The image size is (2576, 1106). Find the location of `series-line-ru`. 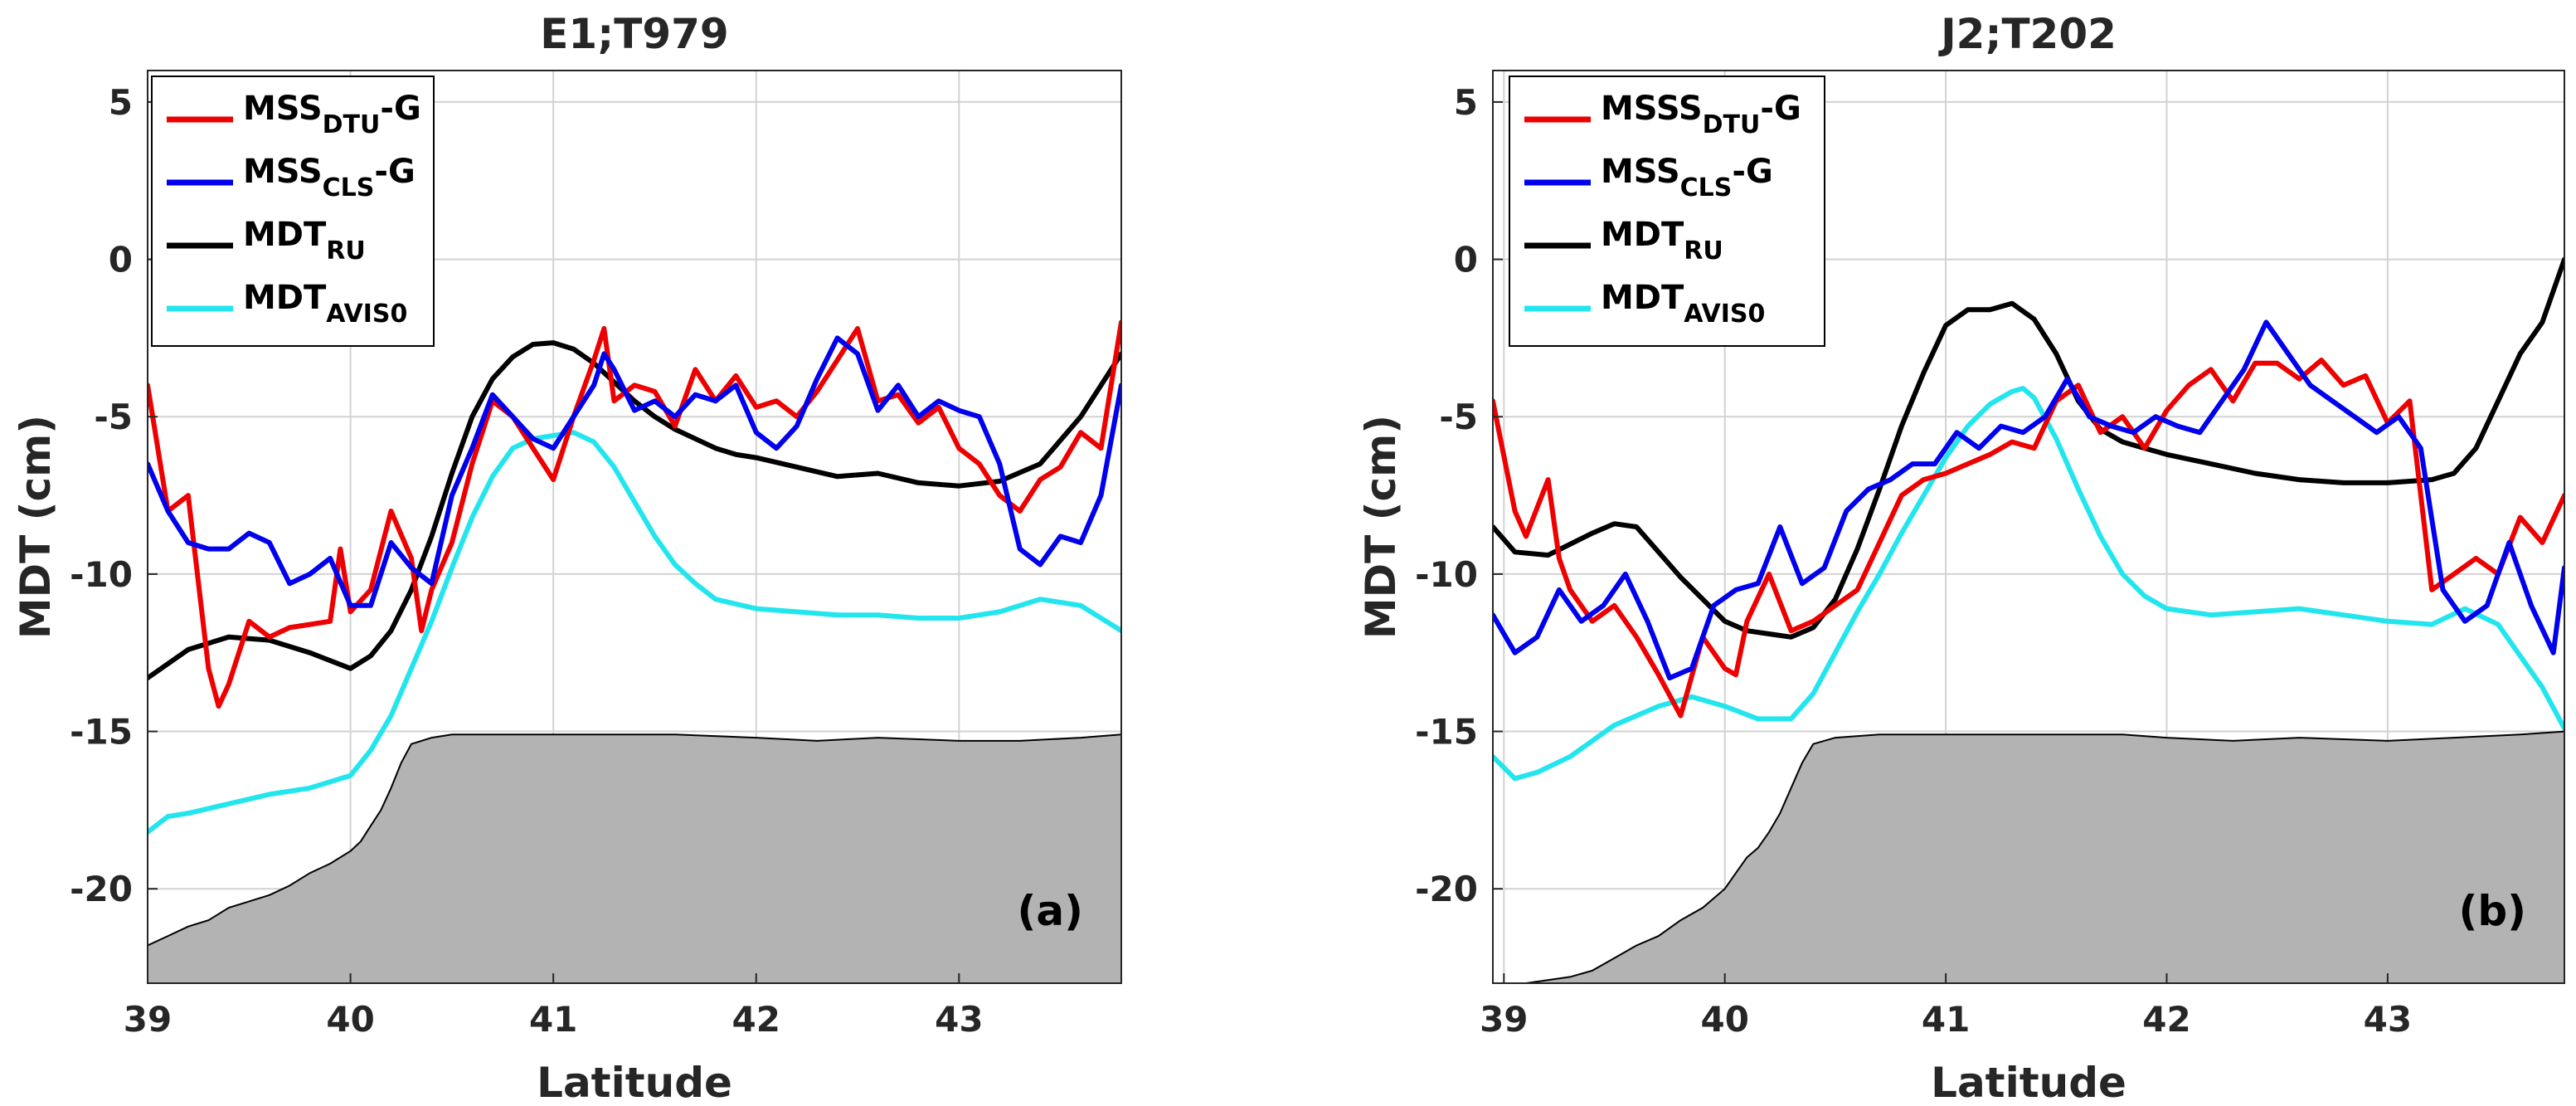

series-line-ru is located at coordinates (2029, 448).